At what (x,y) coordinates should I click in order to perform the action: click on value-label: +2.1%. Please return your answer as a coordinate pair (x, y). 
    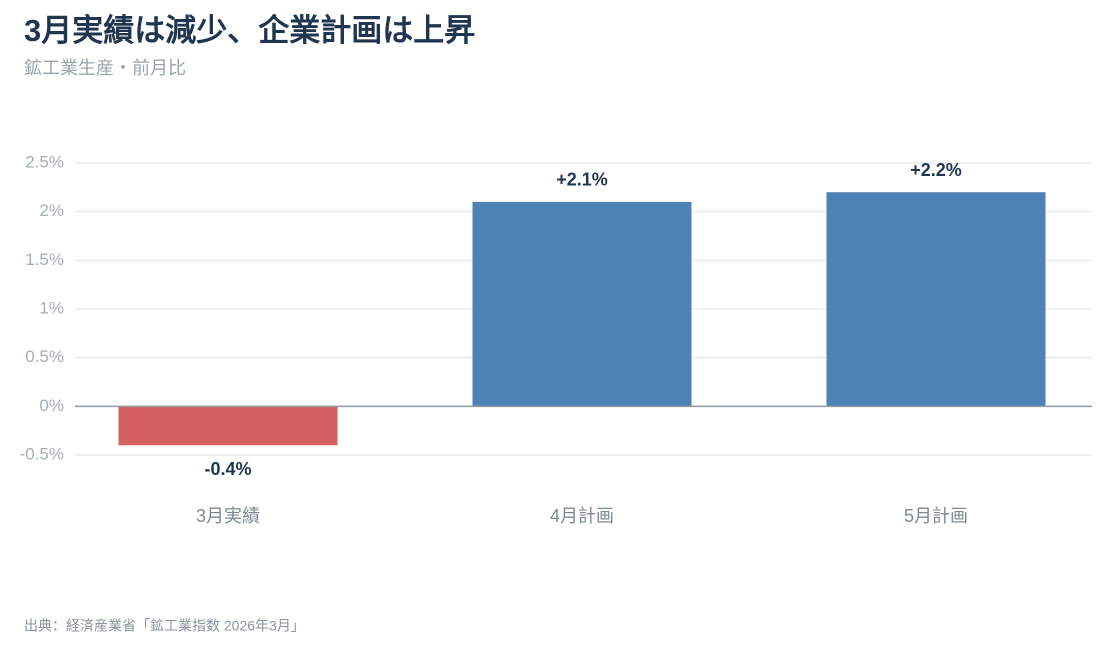
    Looking at the image, I should click on (582, 180).